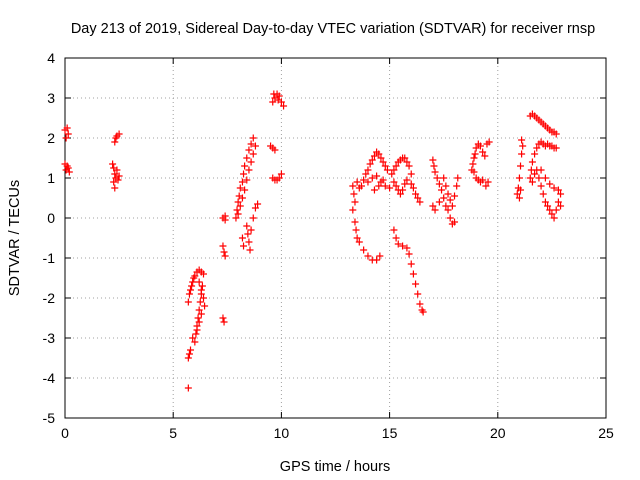 This screenshot has height=480, width=640. I want to click on x-tick-label: 5, so click(173, 433).